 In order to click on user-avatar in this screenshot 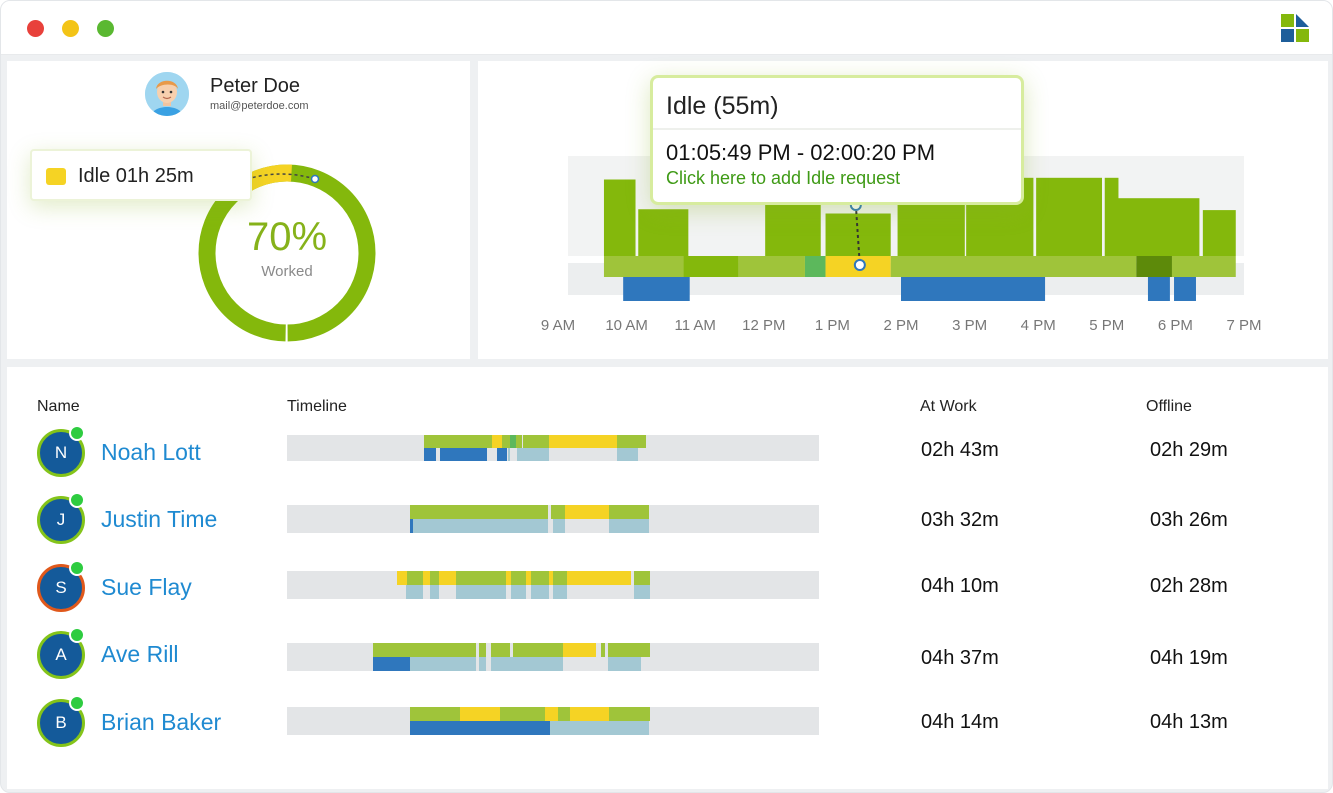, I will do `click(167, 94)`.